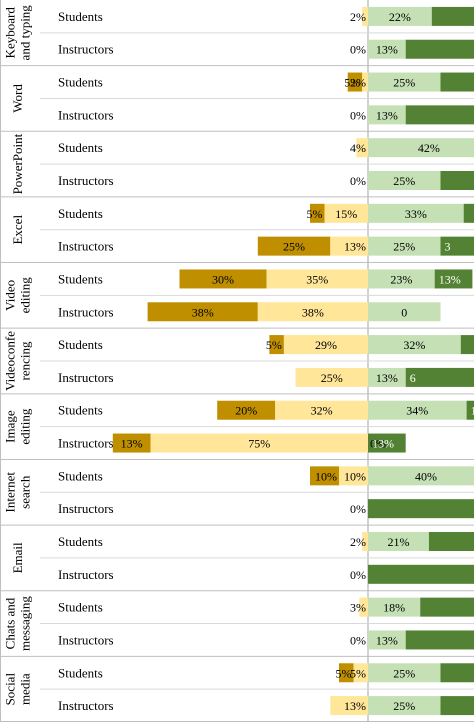 This screenshot has width=474, height=722. I want to click on chart-row: Students 5%2% 25%, so click(266, 82).